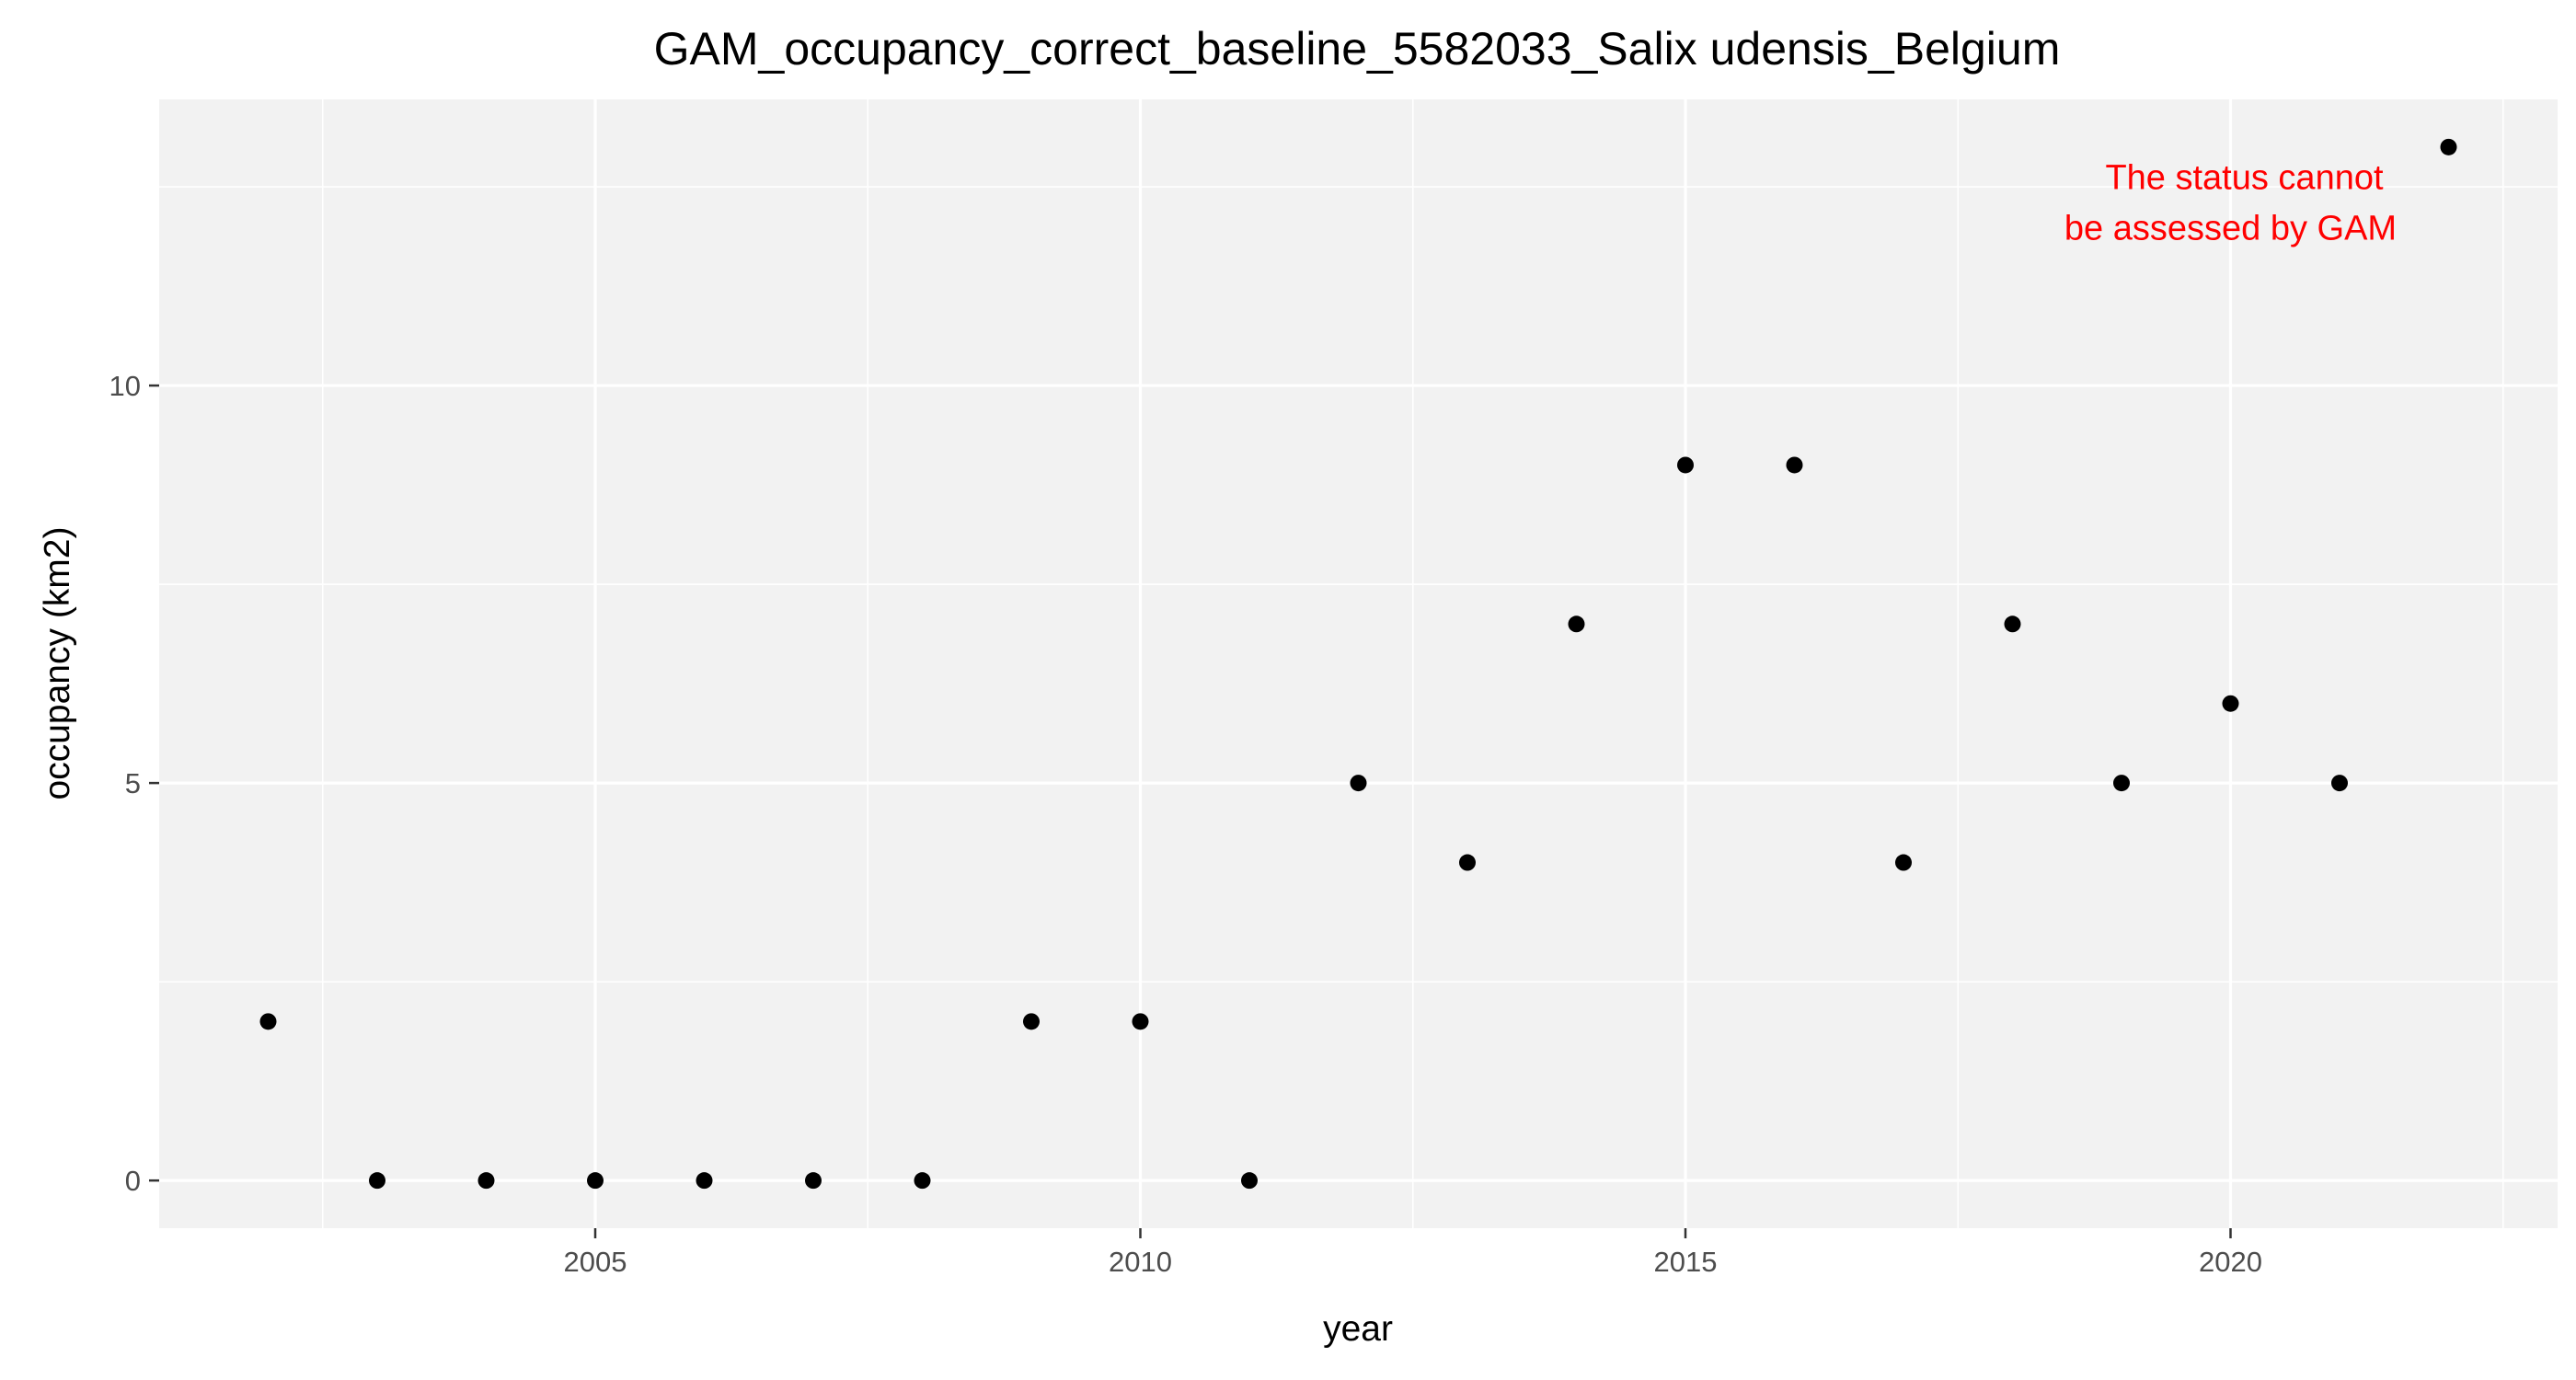 Image resolution: width=2576 pixels, height=1380 pixels. What do you see at coordinates (2230, 228) in the screenshot?
I see `annotation-line-2: be assessed by GAM` at bounding box center [2230, 228].